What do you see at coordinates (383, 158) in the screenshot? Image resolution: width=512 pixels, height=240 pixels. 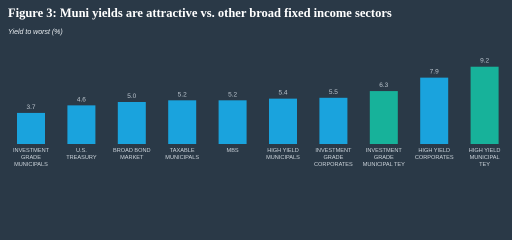 I see `x-tick-label: INVESTMENT GRADE MUNICIPAL TEY` at bounding box center [383, 158].